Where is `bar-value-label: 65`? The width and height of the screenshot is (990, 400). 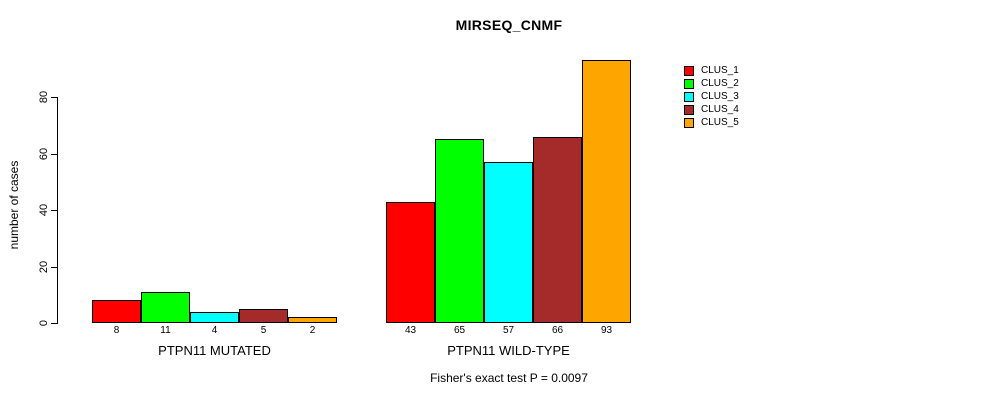
bar-value-label: 65 is located at coordinates (459, 330).